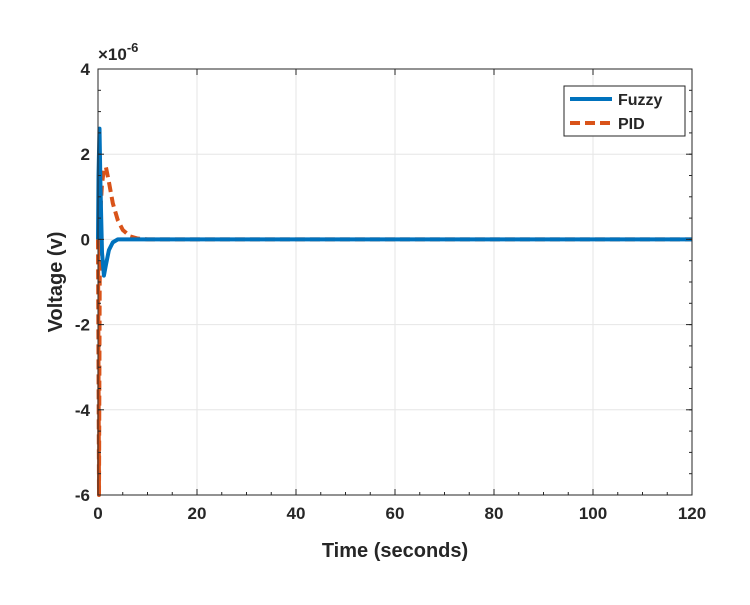 The image size is (750, 605). What do you see at coordinates (395, 551) in the screenshot?
I see `x-axis-label: Time (seconds)` at bounding box center [395, 551].